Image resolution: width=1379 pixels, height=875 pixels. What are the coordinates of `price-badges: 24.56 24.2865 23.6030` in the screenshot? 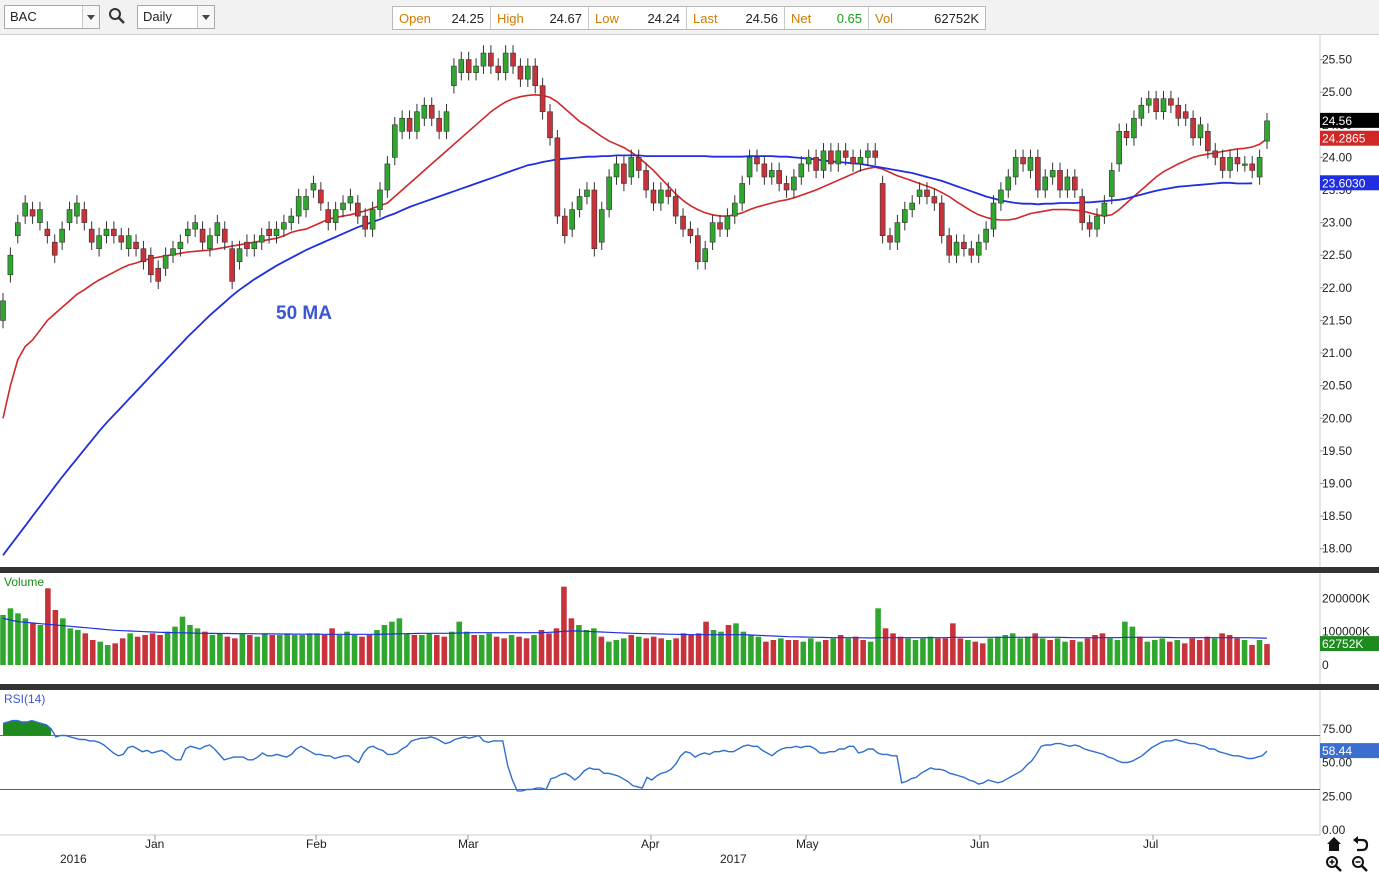 It's located at (1349, 151).